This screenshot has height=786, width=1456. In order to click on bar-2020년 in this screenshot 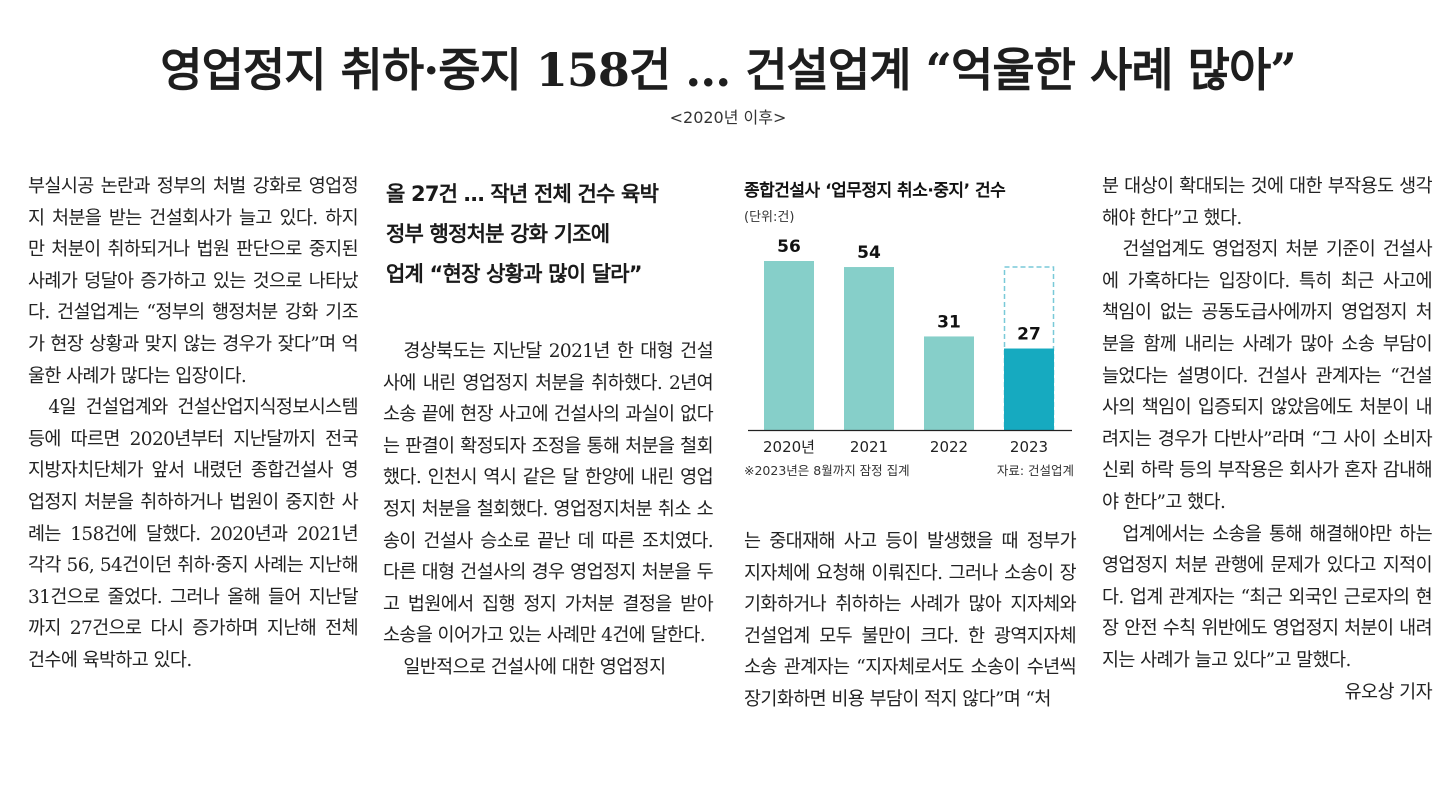, I will do `click(789, 345)`.